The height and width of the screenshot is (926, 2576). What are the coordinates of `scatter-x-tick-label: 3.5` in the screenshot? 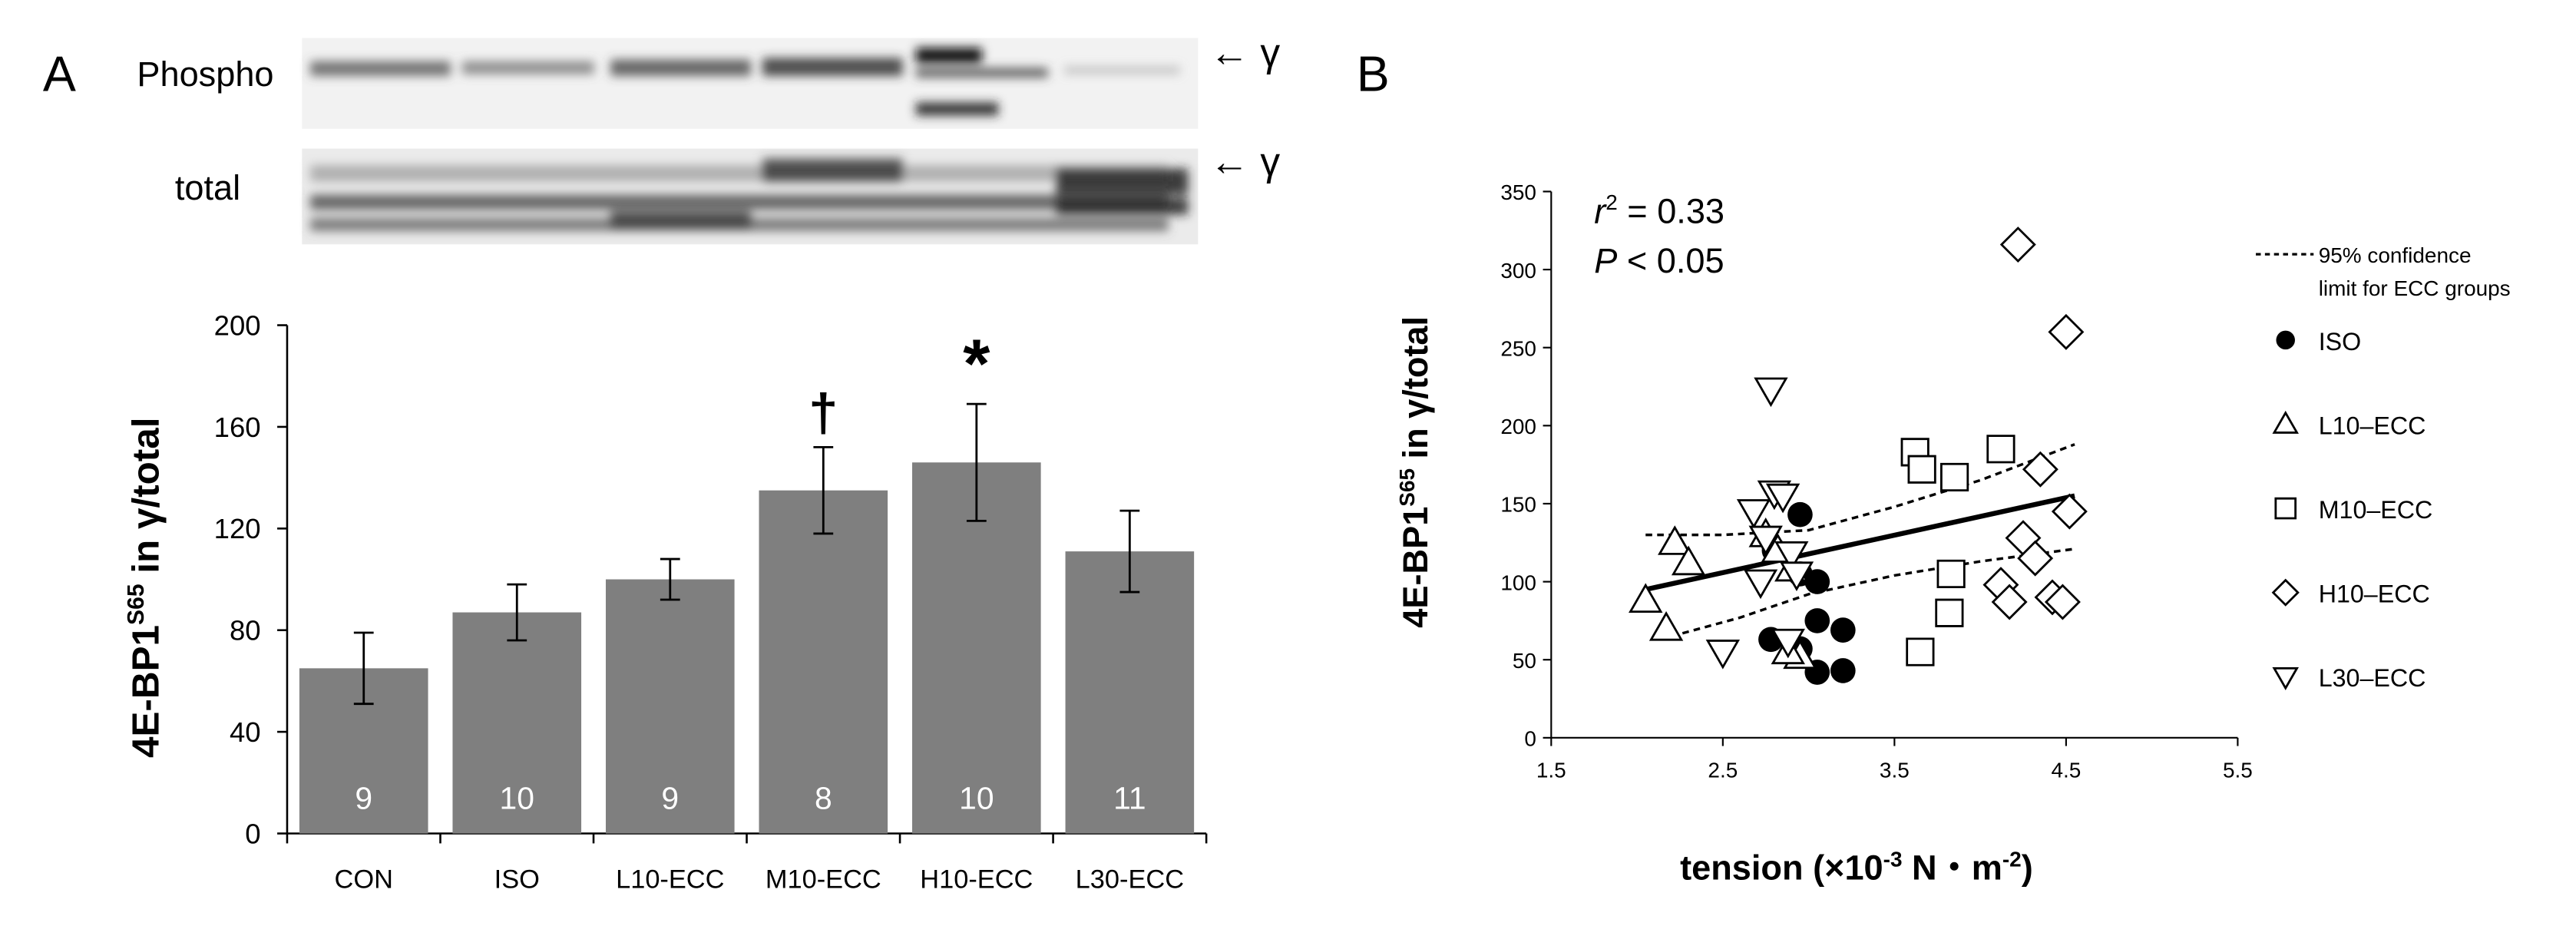 It's located at (1895, 770).